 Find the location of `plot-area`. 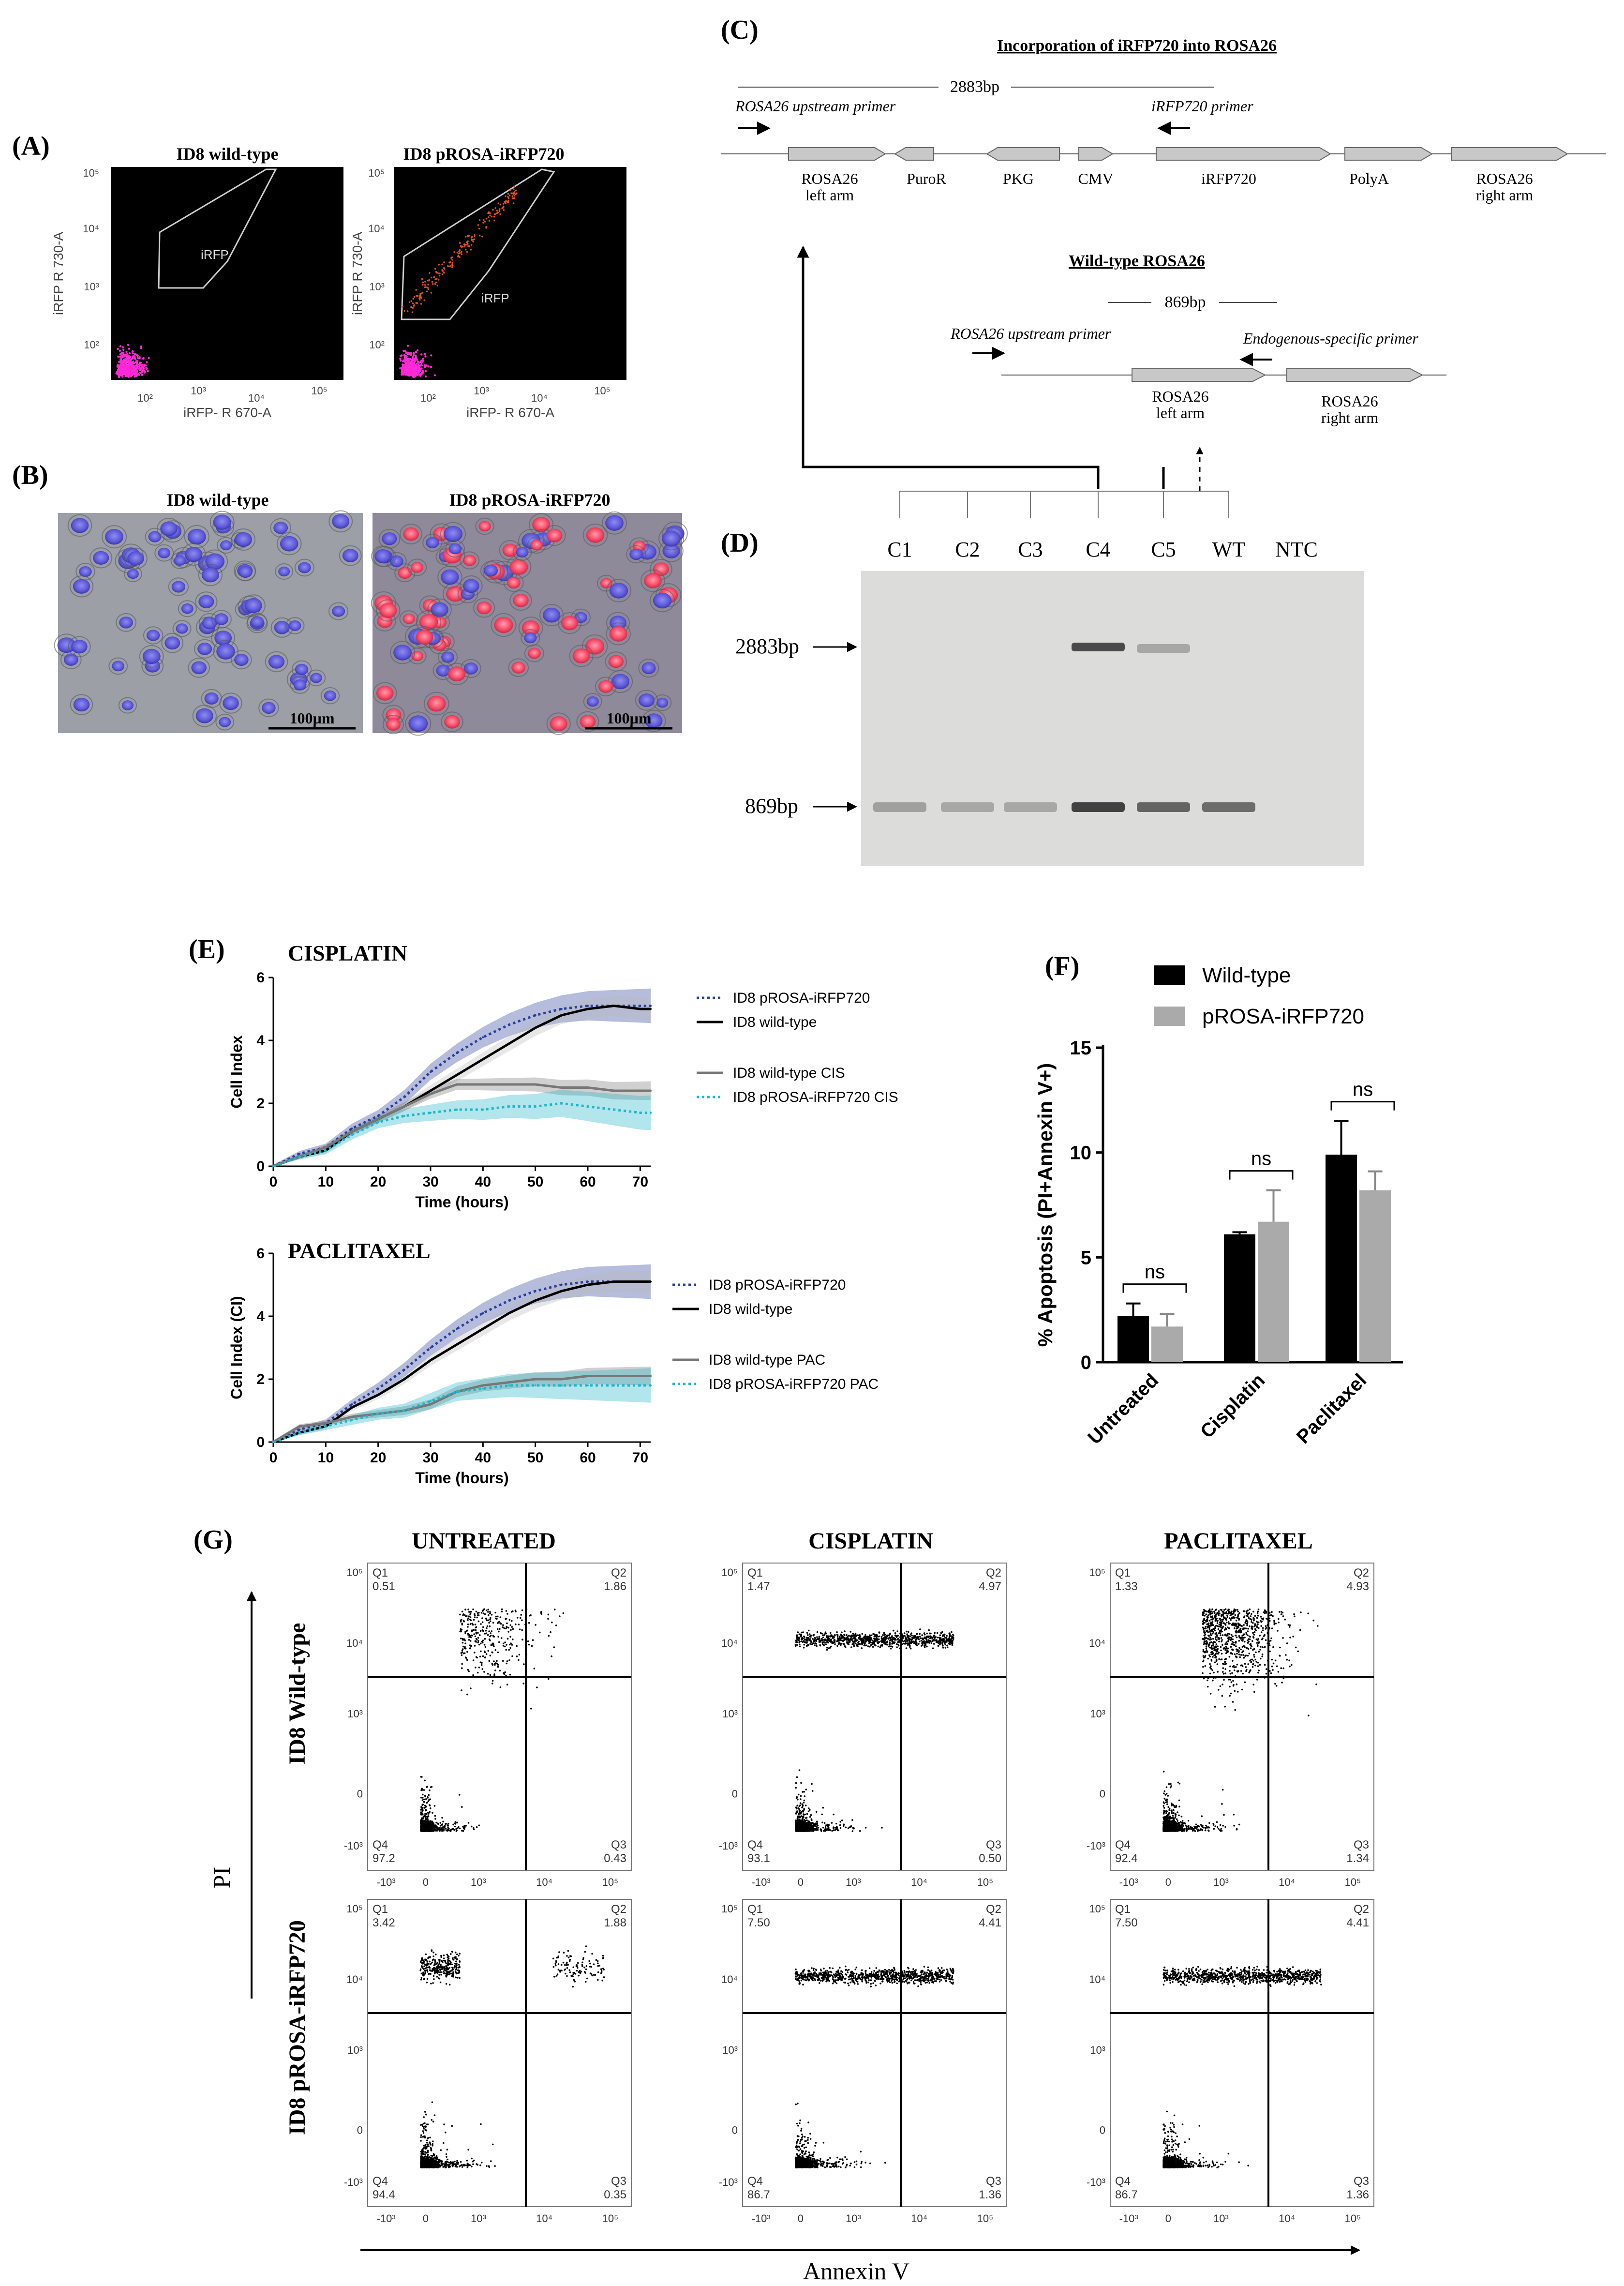

plot-area is located at coordinates (227, 273).